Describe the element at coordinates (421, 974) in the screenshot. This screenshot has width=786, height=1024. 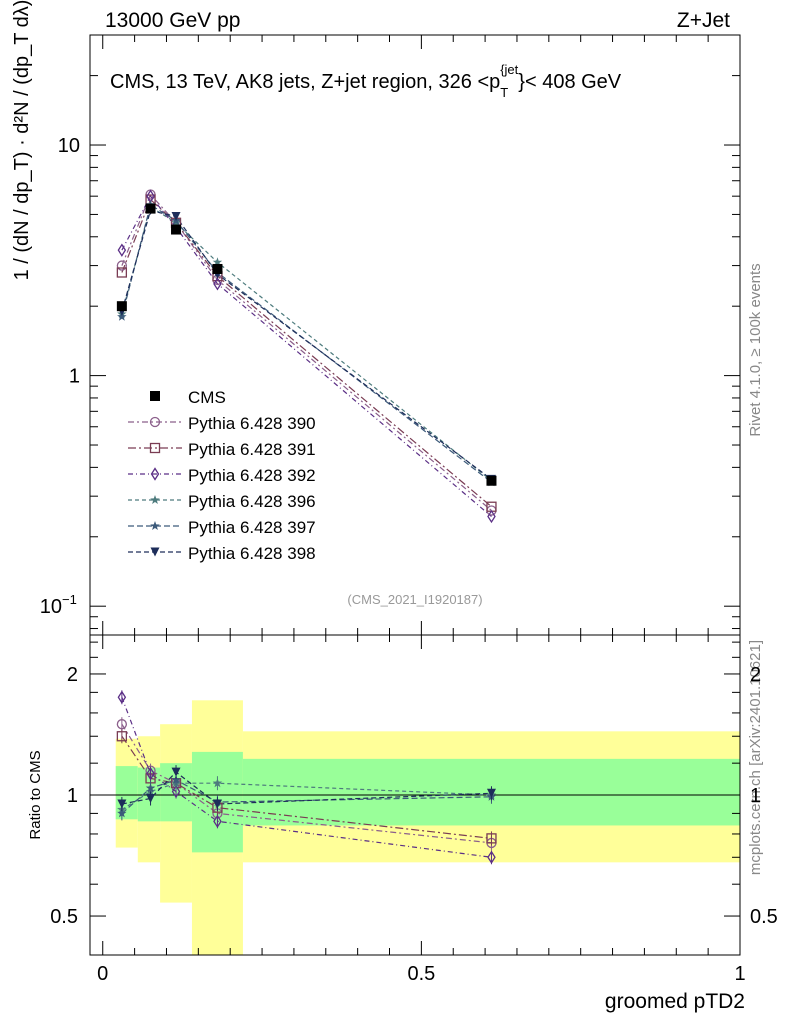
I see `x-tick-label-1: 0.5` at that location.